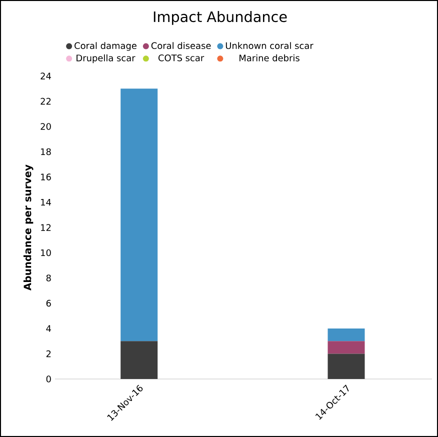 This screenshot has width=438, height=437. What do you see at coordinates (45, 101) in the screenshot?
I see `y-tick-label: 22` at bounding box center [45, 101].